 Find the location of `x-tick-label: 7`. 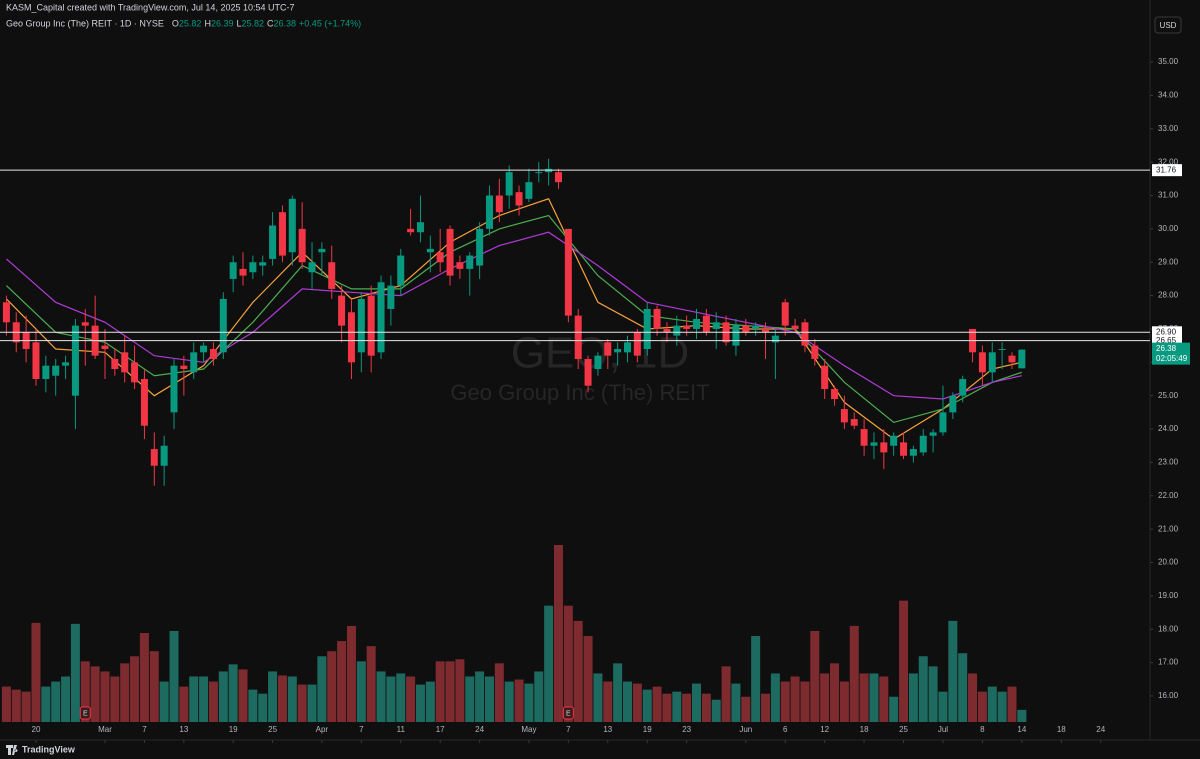

x-tick-label: 7 is located at coordinates (144, 729).